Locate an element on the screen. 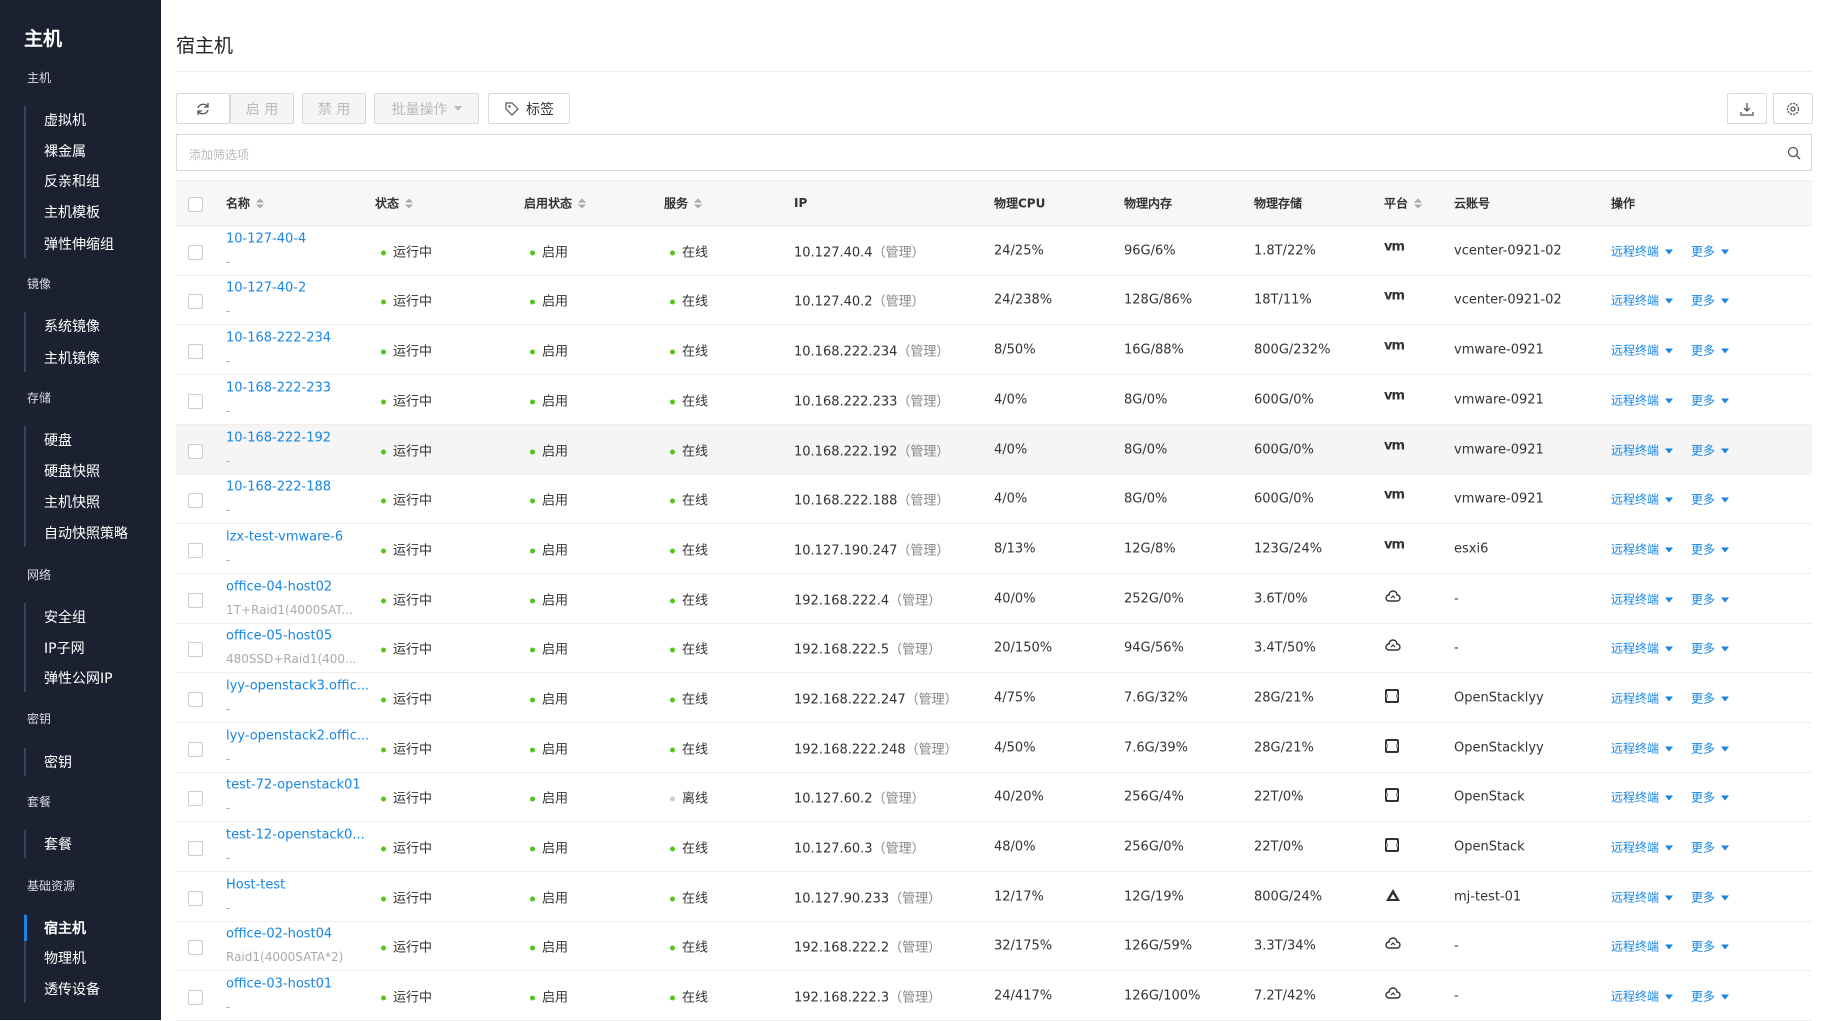 Image resolution: width=1821 pixels, height=1021 pixels. host-name: lzx-test-vmware-6 is located at coordinates (285, 537).